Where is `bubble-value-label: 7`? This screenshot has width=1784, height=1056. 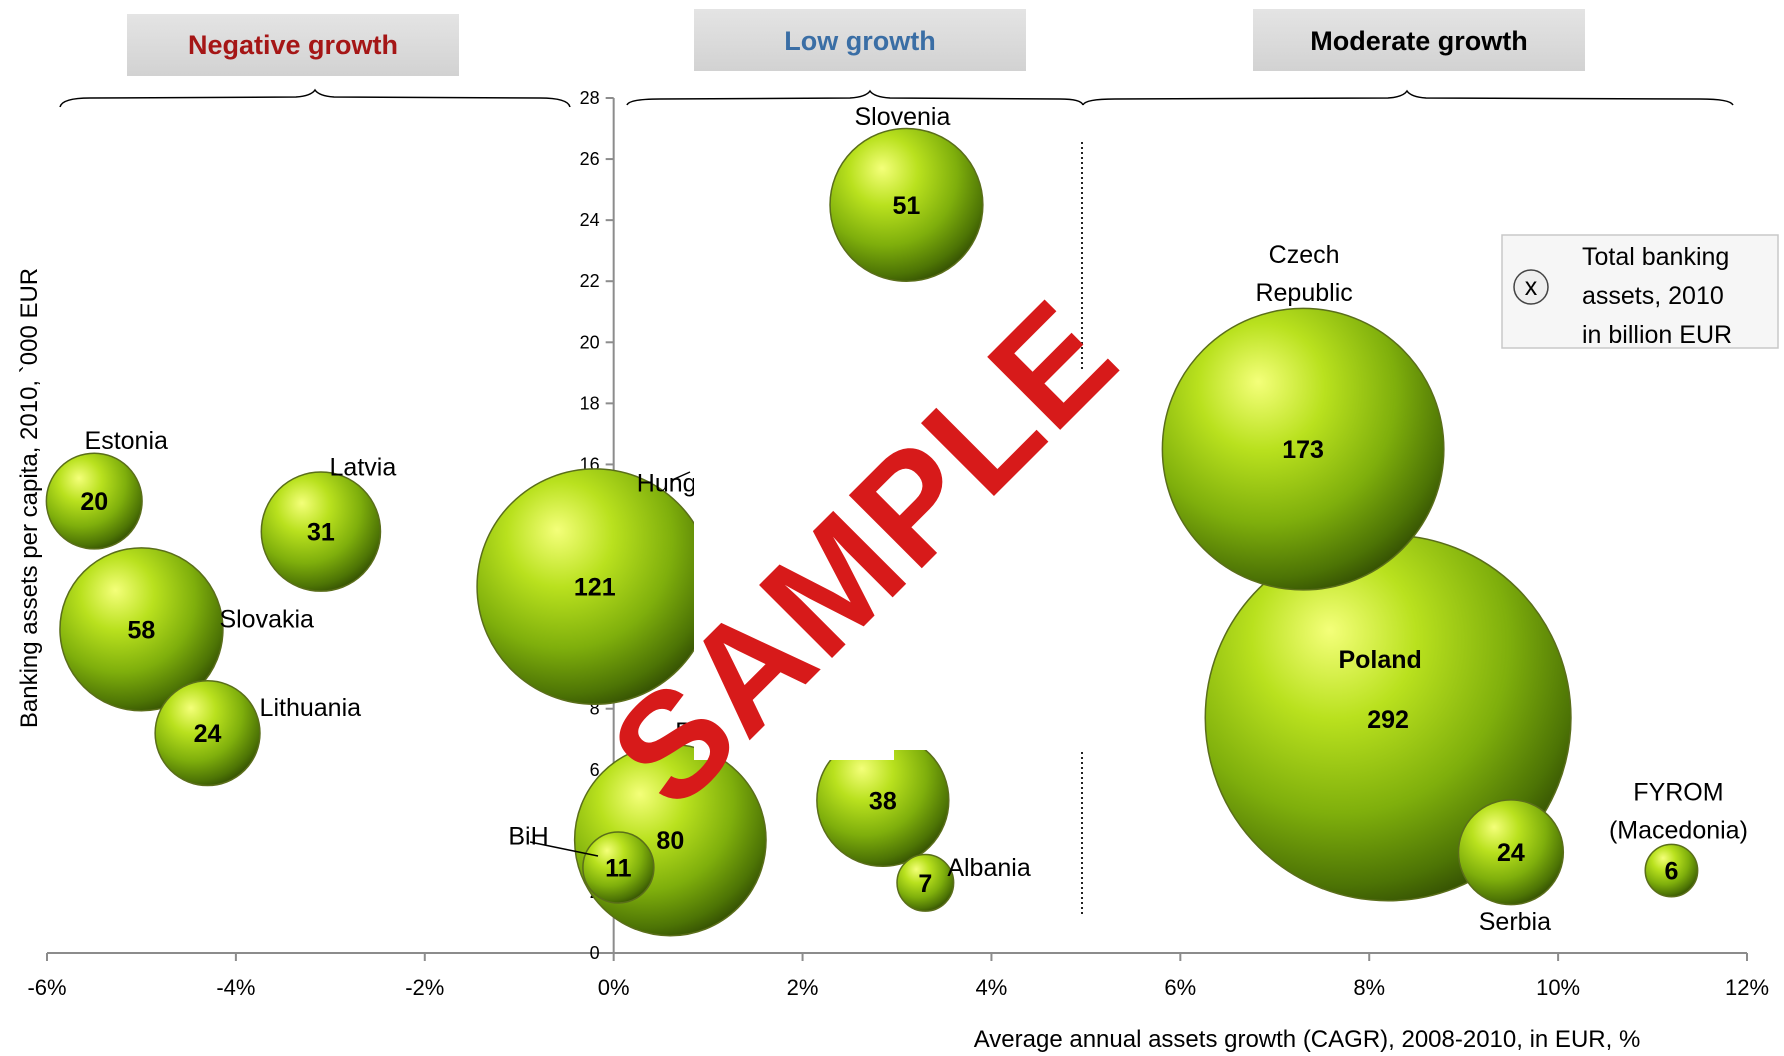
bubble-value-label: 7 is located at coordinates (925, 884).